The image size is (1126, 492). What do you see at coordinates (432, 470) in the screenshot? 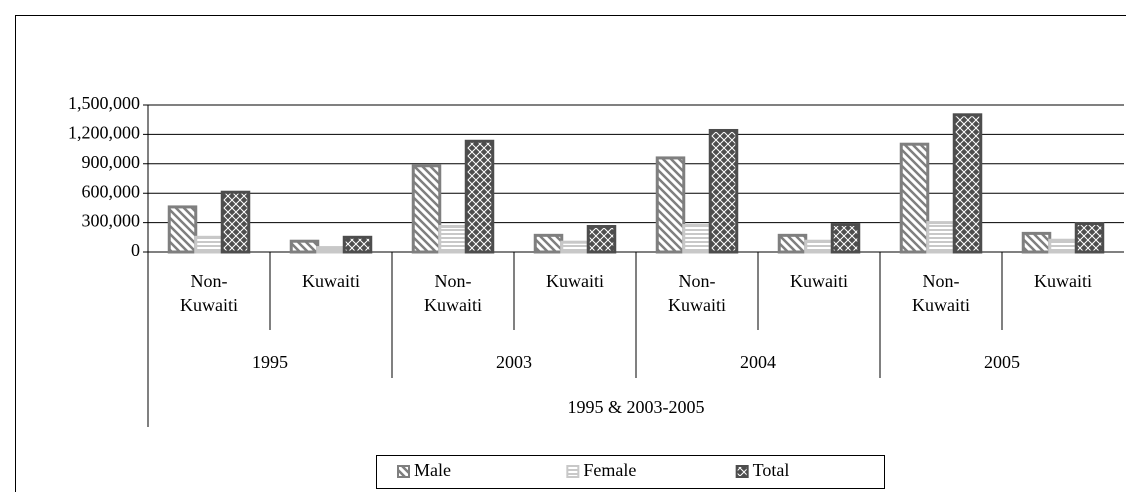
I see `legend-label: Male` at bounding box center [432, 470].